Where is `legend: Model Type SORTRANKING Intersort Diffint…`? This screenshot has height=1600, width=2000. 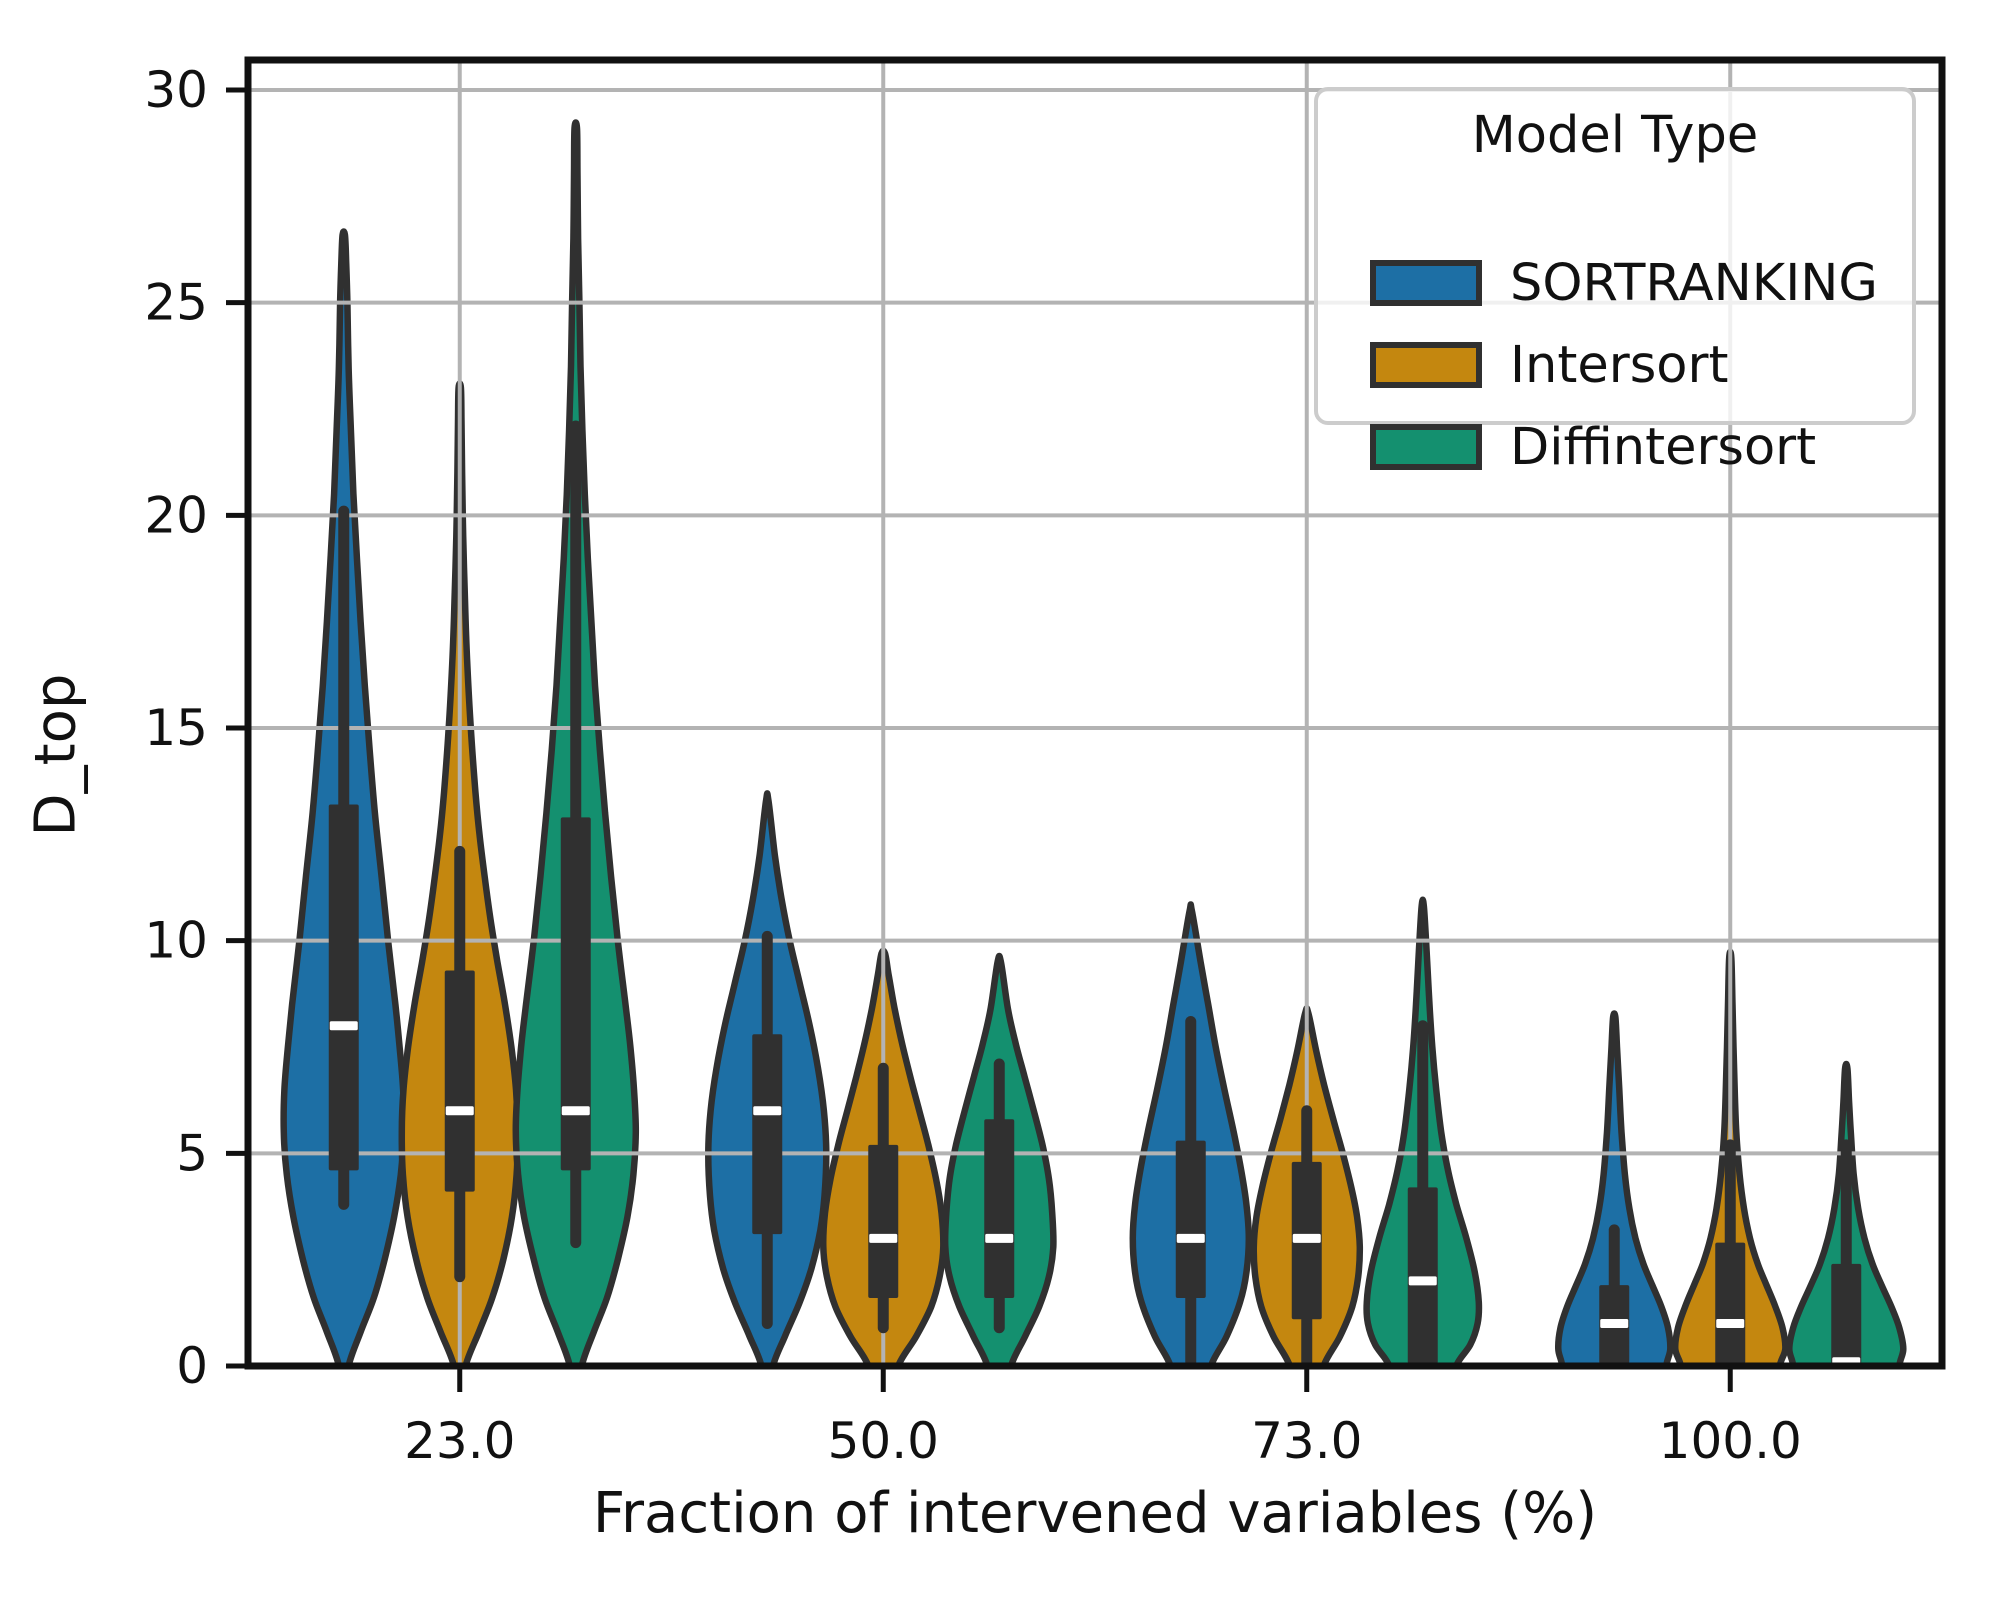 legend: Model Type SORTRANKING Intersort Diffint… is located at coordinates (1615, 282).